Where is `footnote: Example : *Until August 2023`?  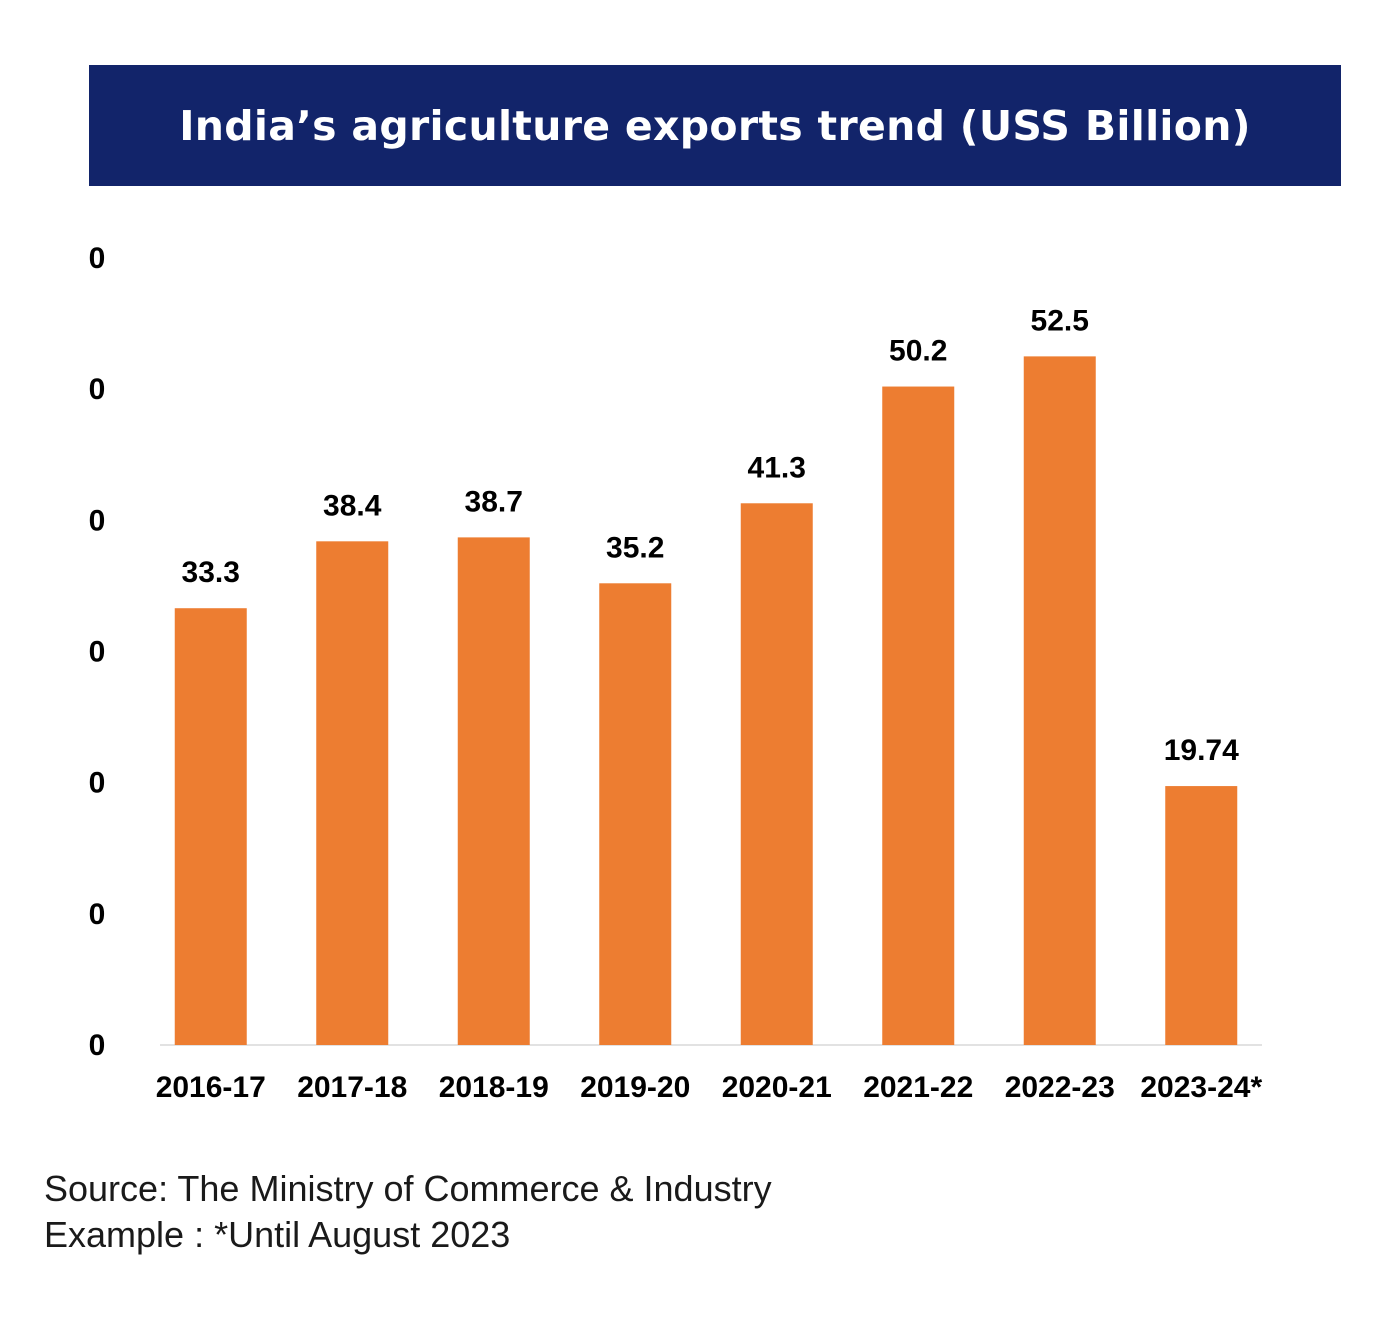
footnote: Example : *Until August 2023 is located at coordinates (277, 1234).